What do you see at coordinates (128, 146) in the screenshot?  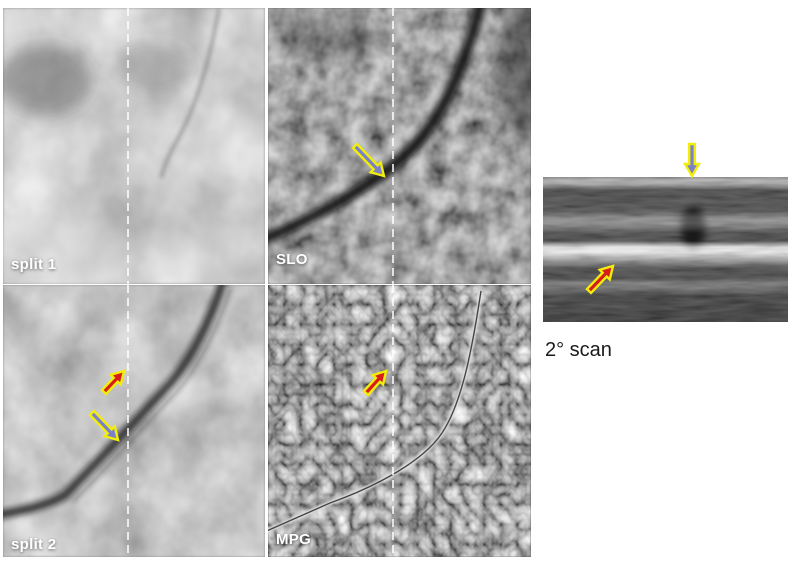 I see `split1-annotation-overlay` at bounding box center [128, 146].